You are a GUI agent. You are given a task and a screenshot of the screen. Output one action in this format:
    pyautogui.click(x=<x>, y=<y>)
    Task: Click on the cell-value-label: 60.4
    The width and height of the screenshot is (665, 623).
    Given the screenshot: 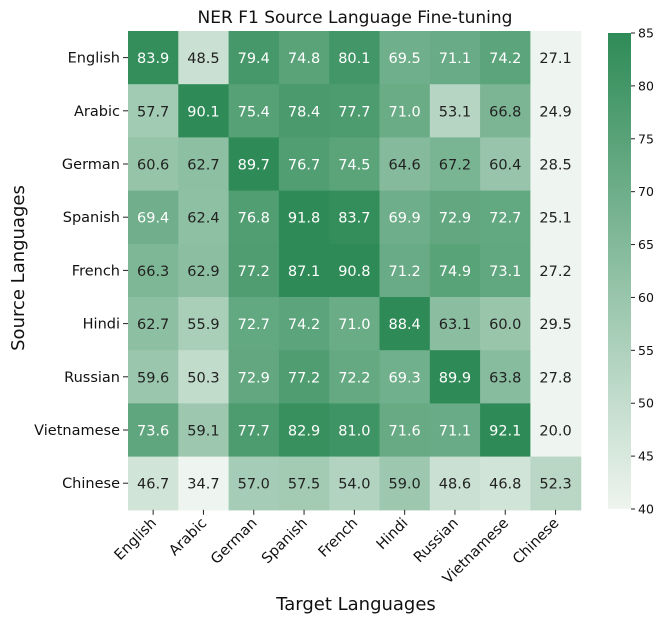 What is the action you would take?
    pyautogui.click(x=505, y=166)
    